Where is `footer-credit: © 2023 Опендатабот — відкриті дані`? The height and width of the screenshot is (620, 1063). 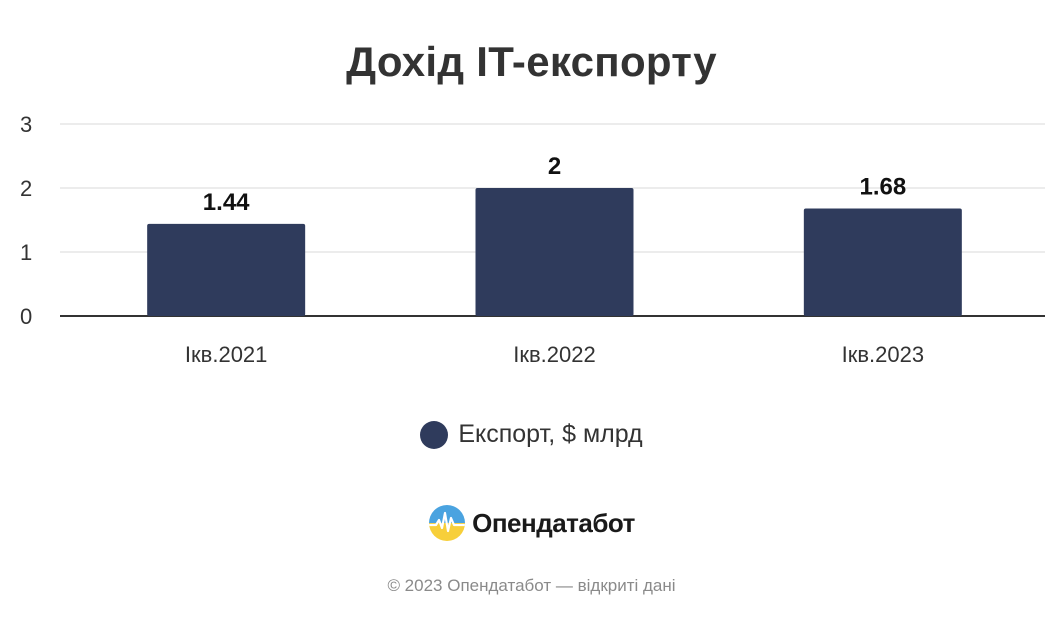 footer-credit: © 2023 Опендатабот — відкриті дані is located at coordinates (531, 585).